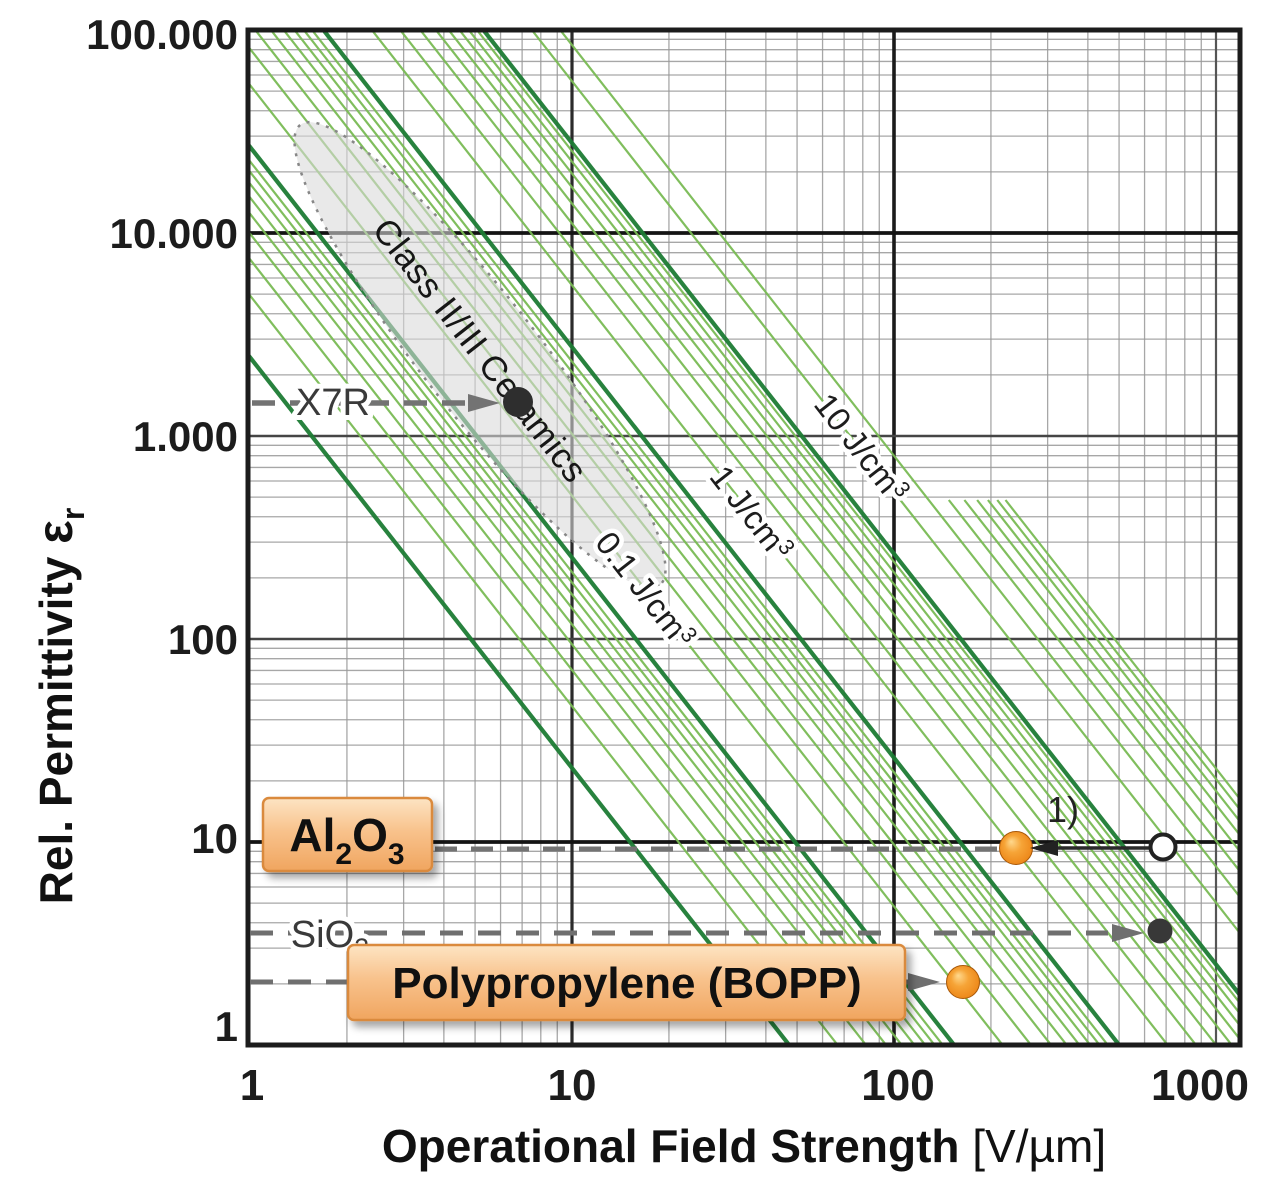 Image resolution: width=1280 pixels, height=1195 pixels. What do you see at coordinates (1163, 847) in the screenshot?
I see `al2o3-reference-open-circle` at bounding box center [1163, 847].